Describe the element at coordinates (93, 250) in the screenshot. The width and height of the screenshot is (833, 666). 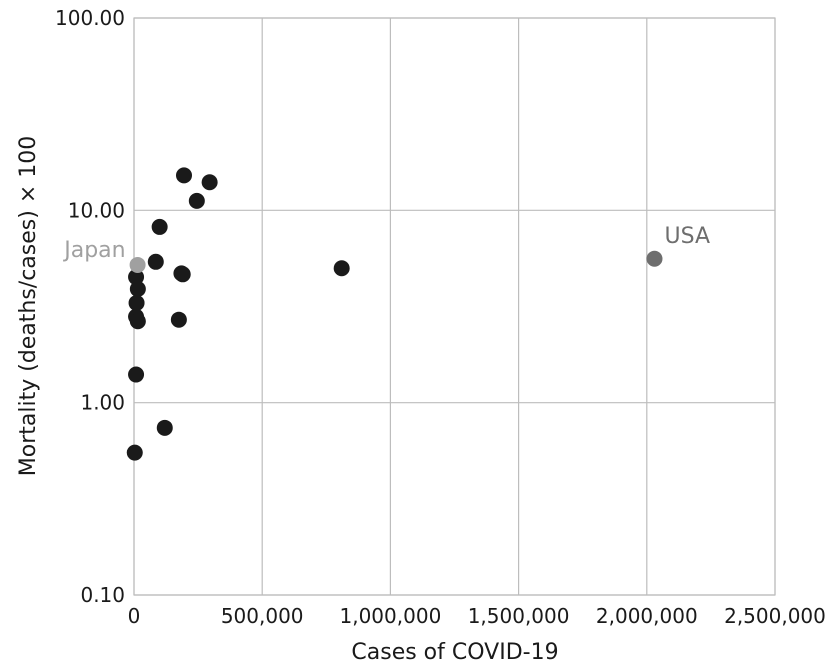
I see `annotation-japan: Japan` at that location.